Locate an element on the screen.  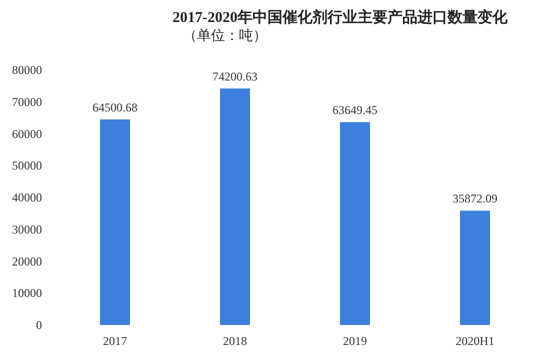
y-tick-label: 70000 is located at coordinates (27, 101).